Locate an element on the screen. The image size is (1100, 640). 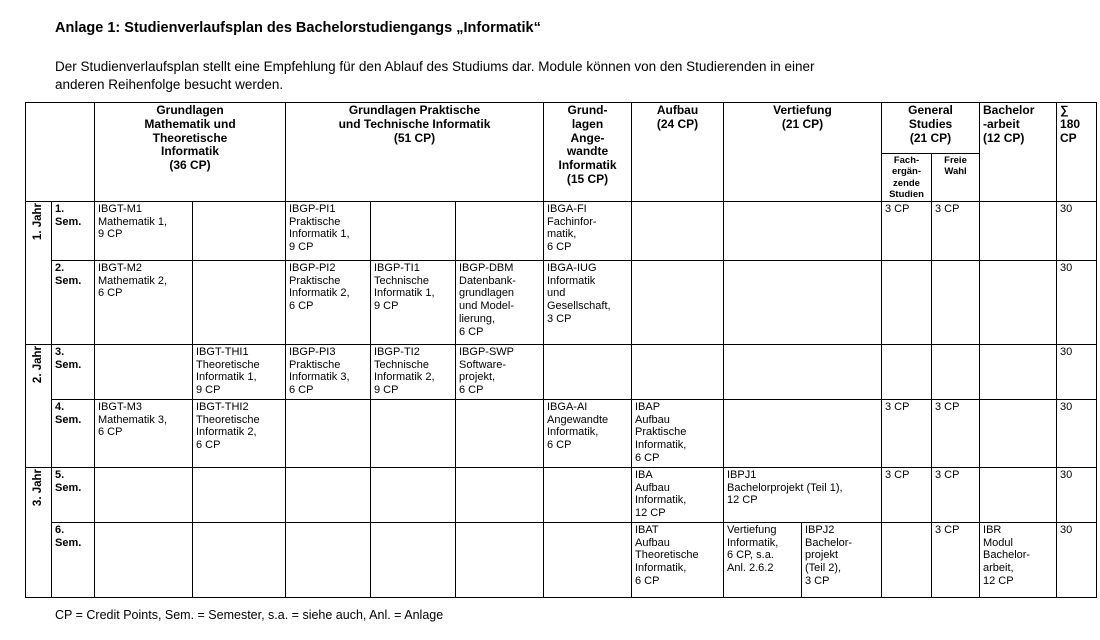
module-cell: IBGT-M1 Mathematik 1, 9 CP is located at coordinates (143, 230).